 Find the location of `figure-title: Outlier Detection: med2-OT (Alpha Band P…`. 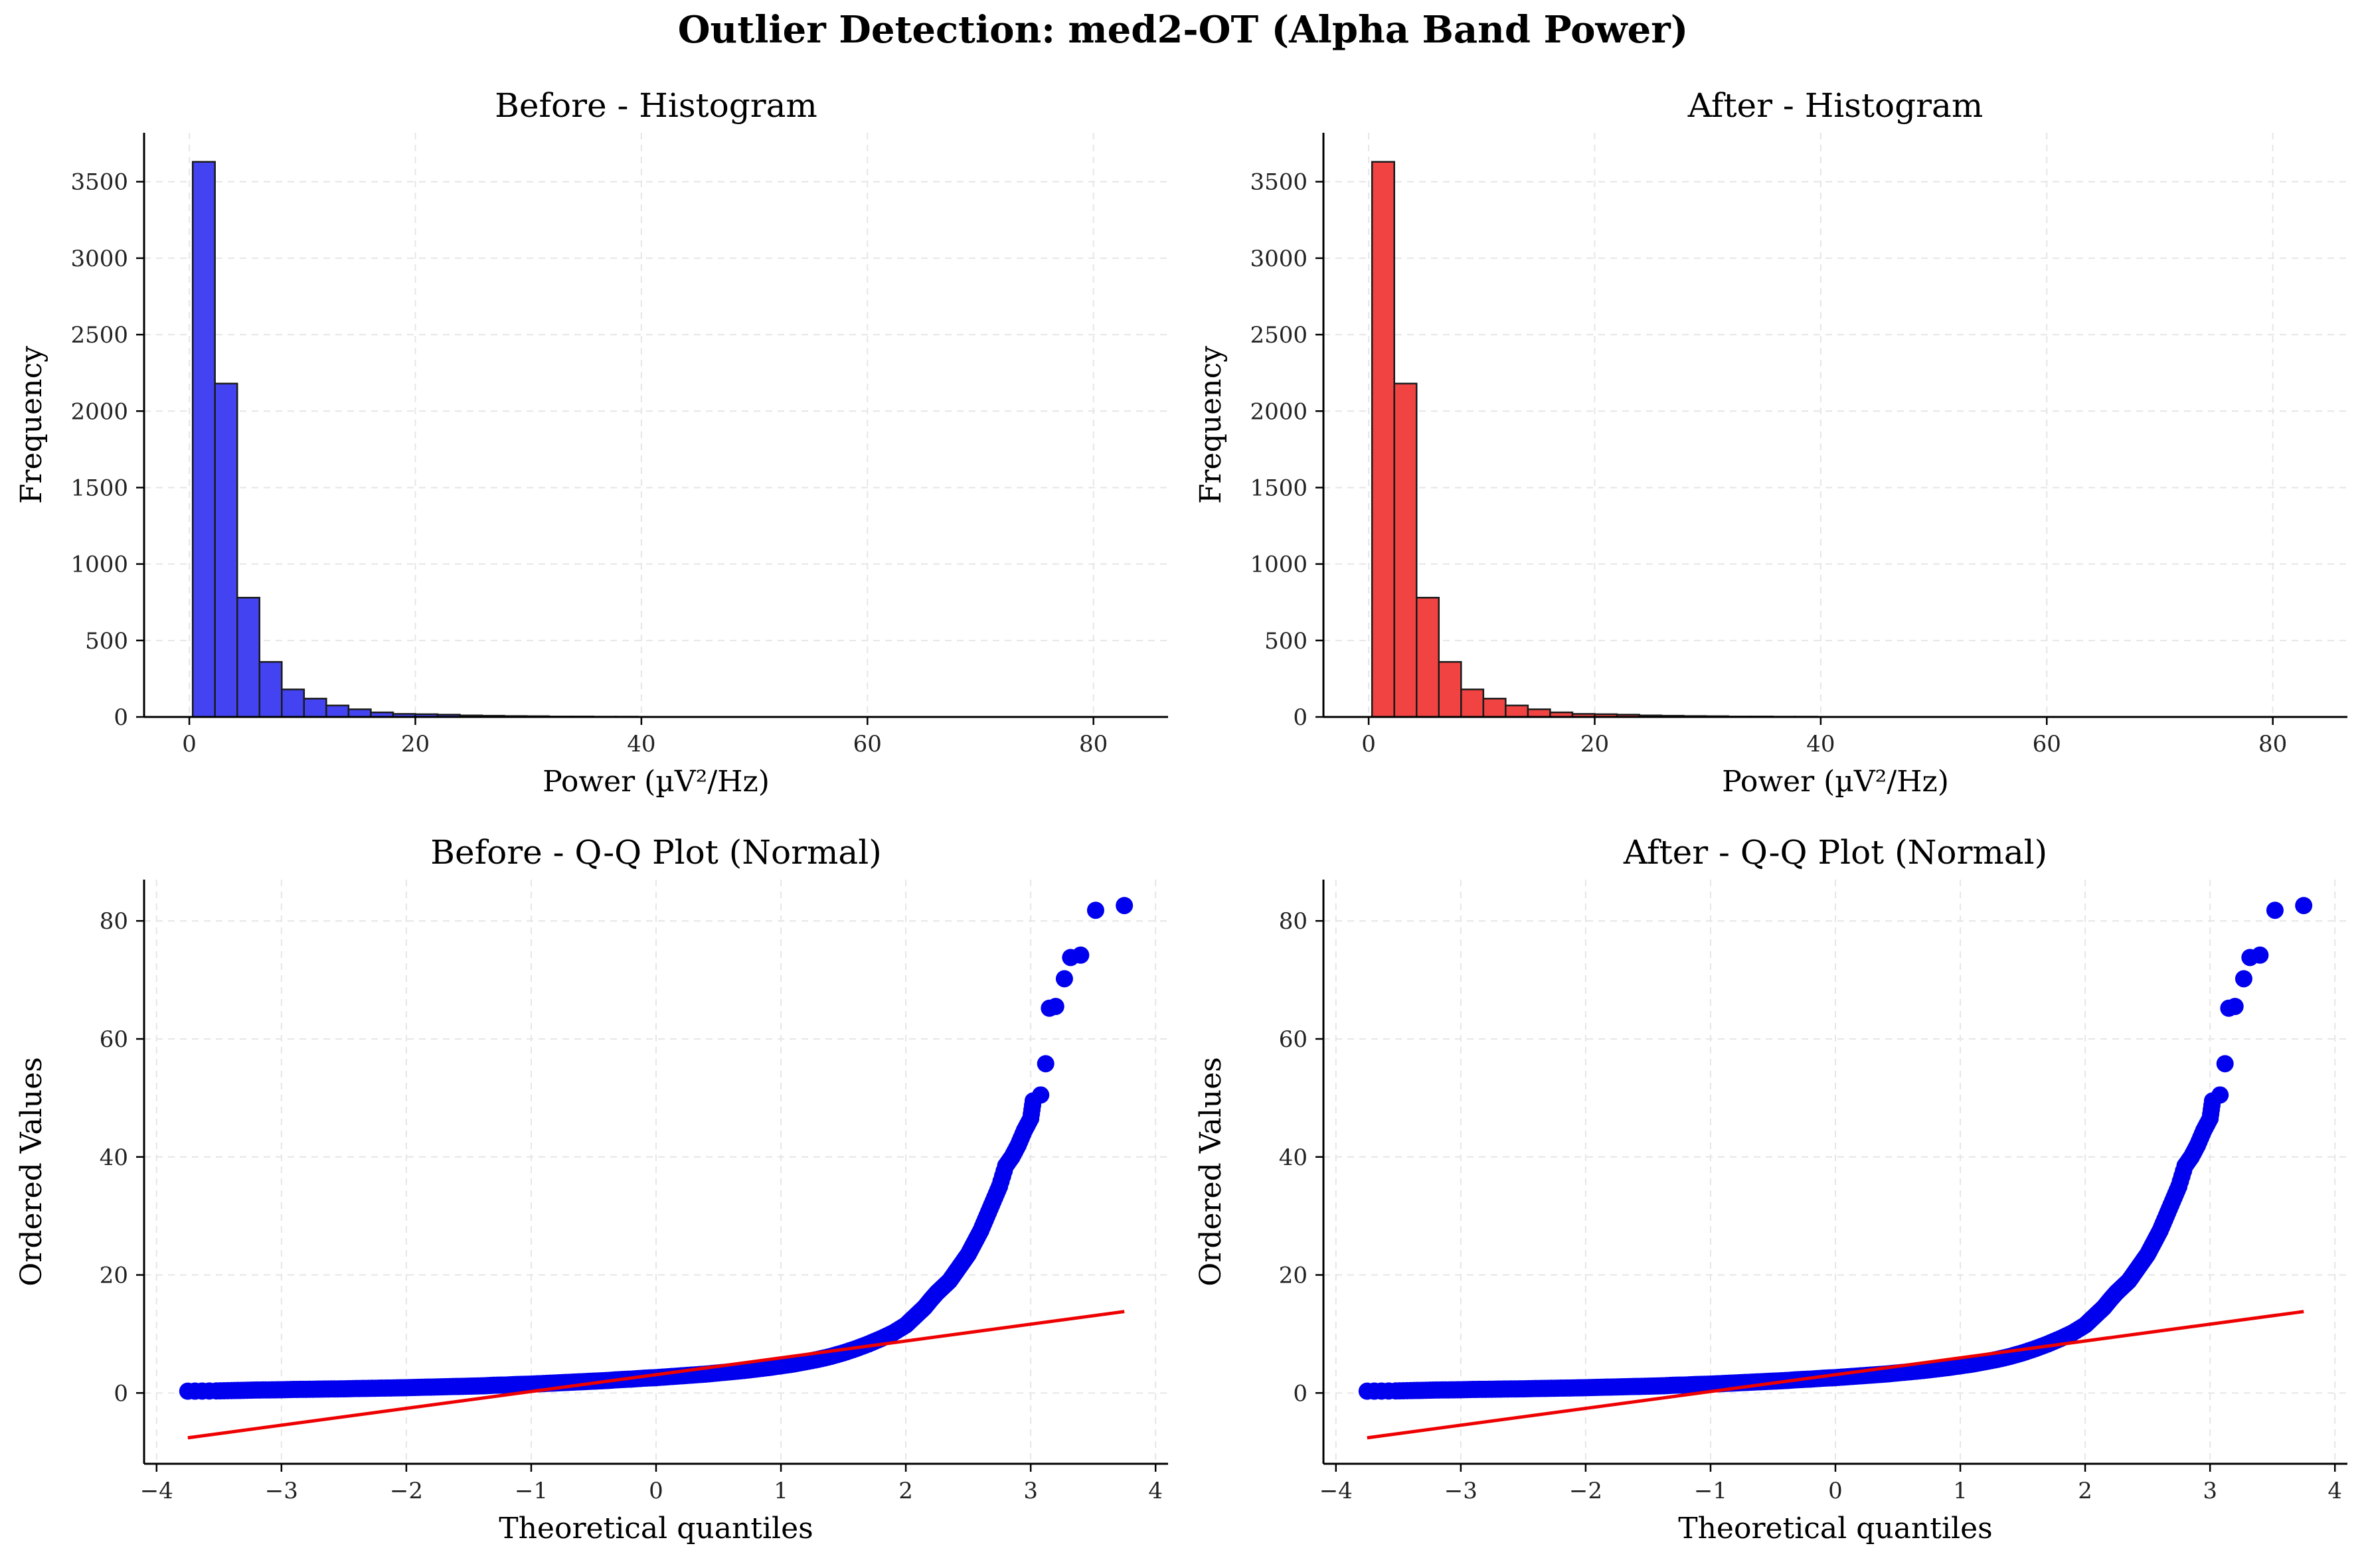

figure-title: Outlier Detection: med2-OT (Alpha Band P… is located at coordinates (1183, 30).